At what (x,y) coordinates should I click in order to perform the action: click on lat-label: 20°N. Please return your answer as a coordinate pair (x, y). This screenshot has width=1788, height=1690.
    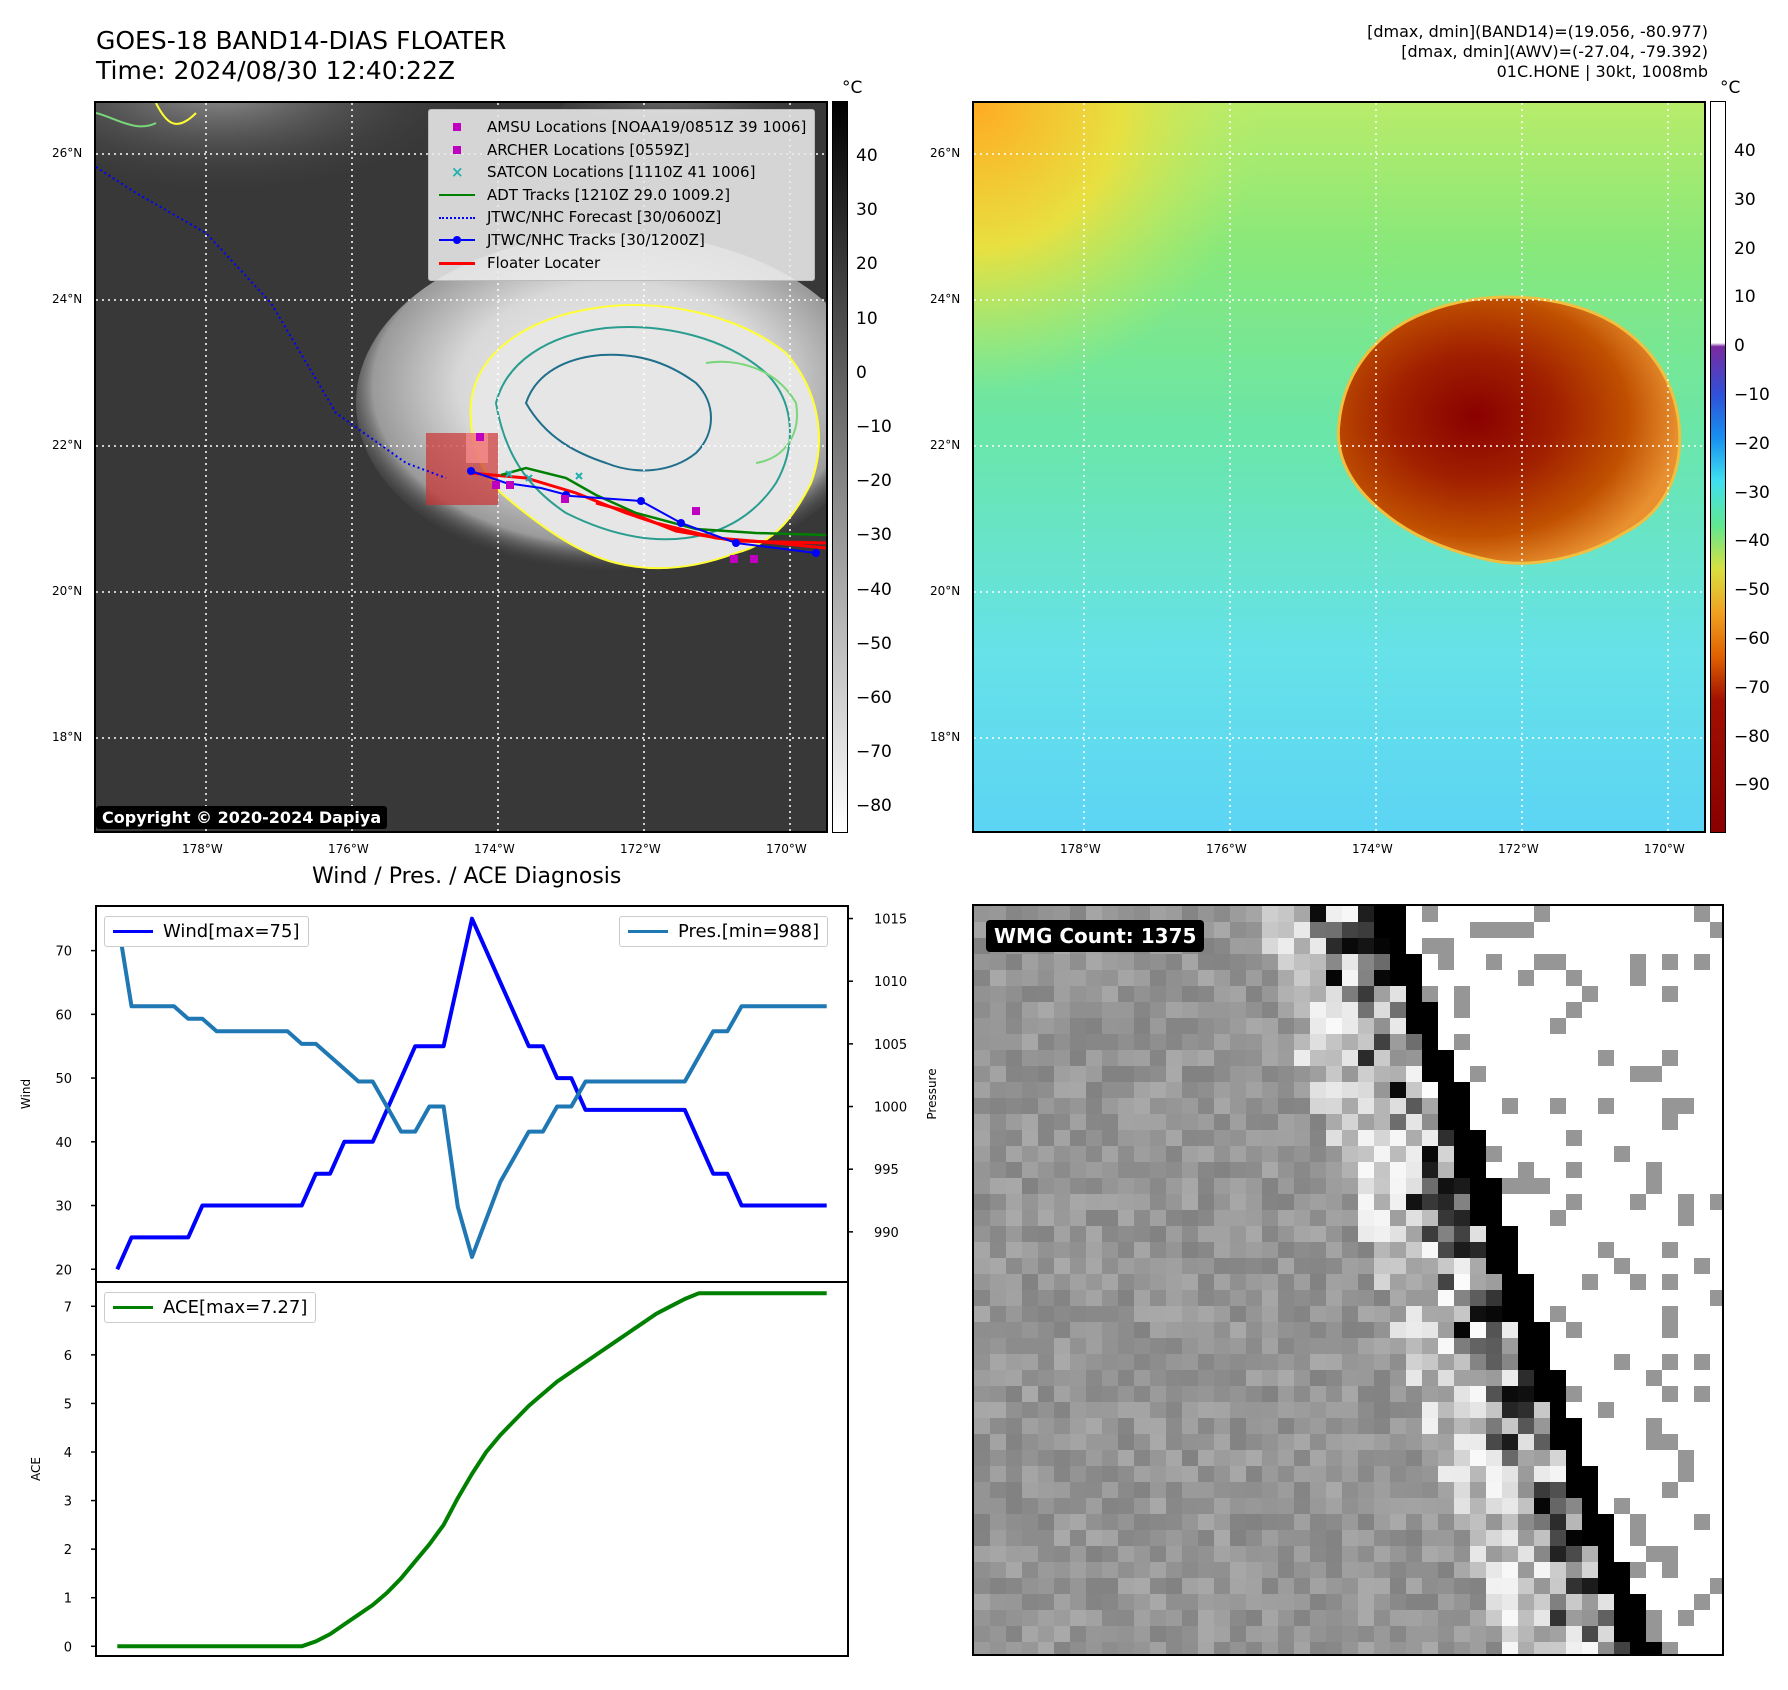
    Looking at the image, I should click on (67, 591).